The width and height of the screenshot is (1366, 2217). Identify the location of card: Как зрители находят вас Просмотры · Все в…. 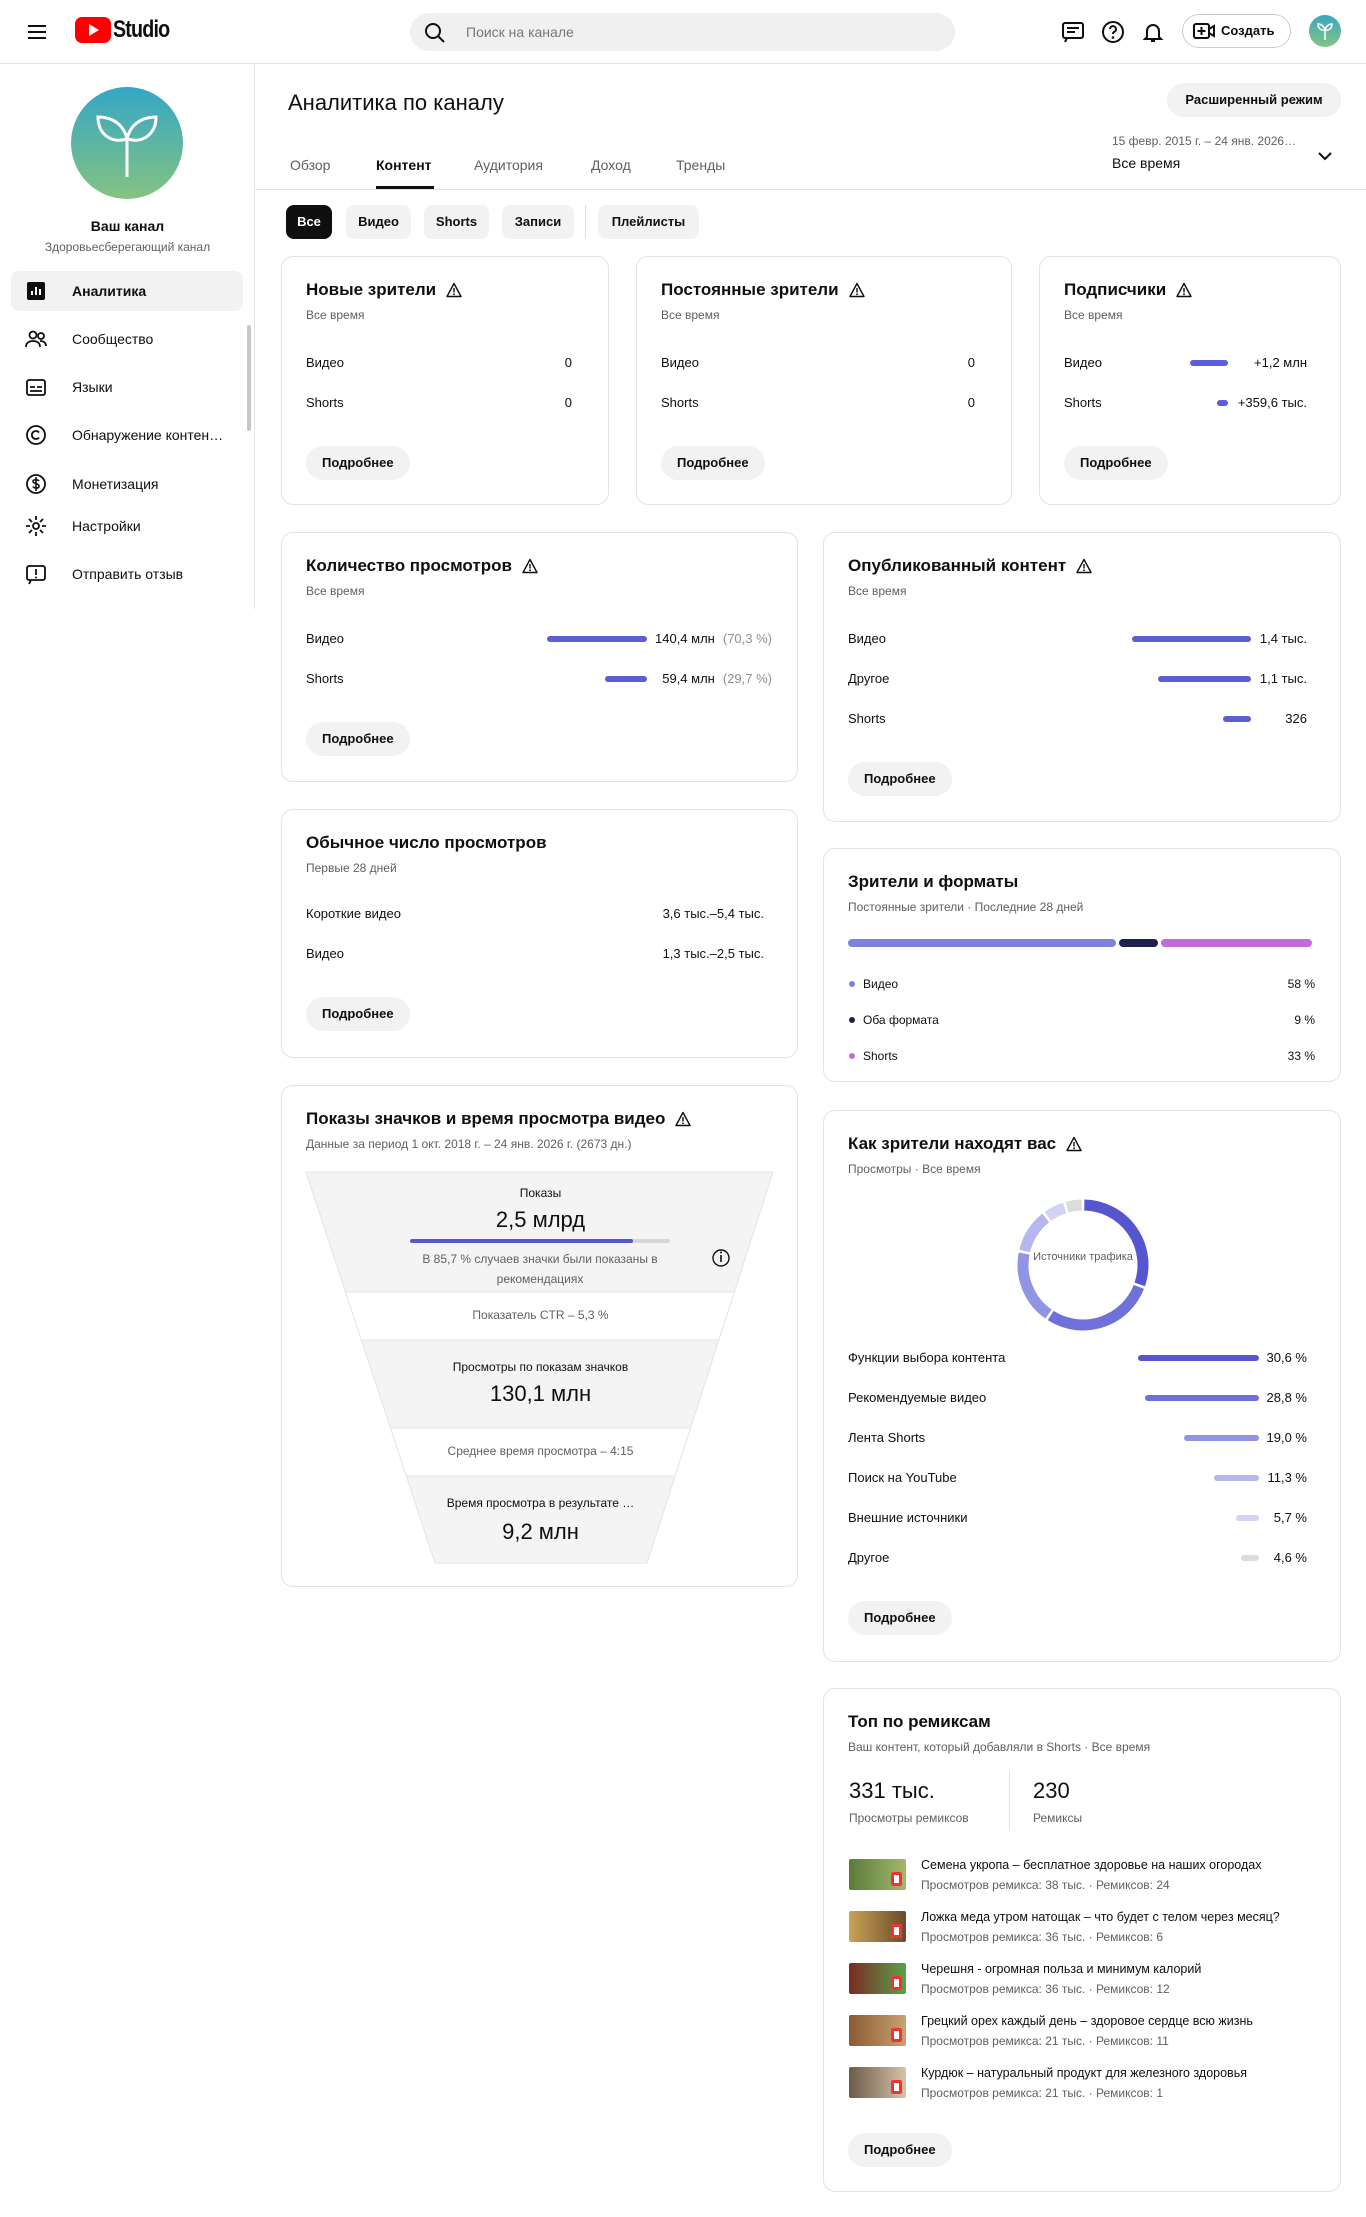
(1082, 1386).